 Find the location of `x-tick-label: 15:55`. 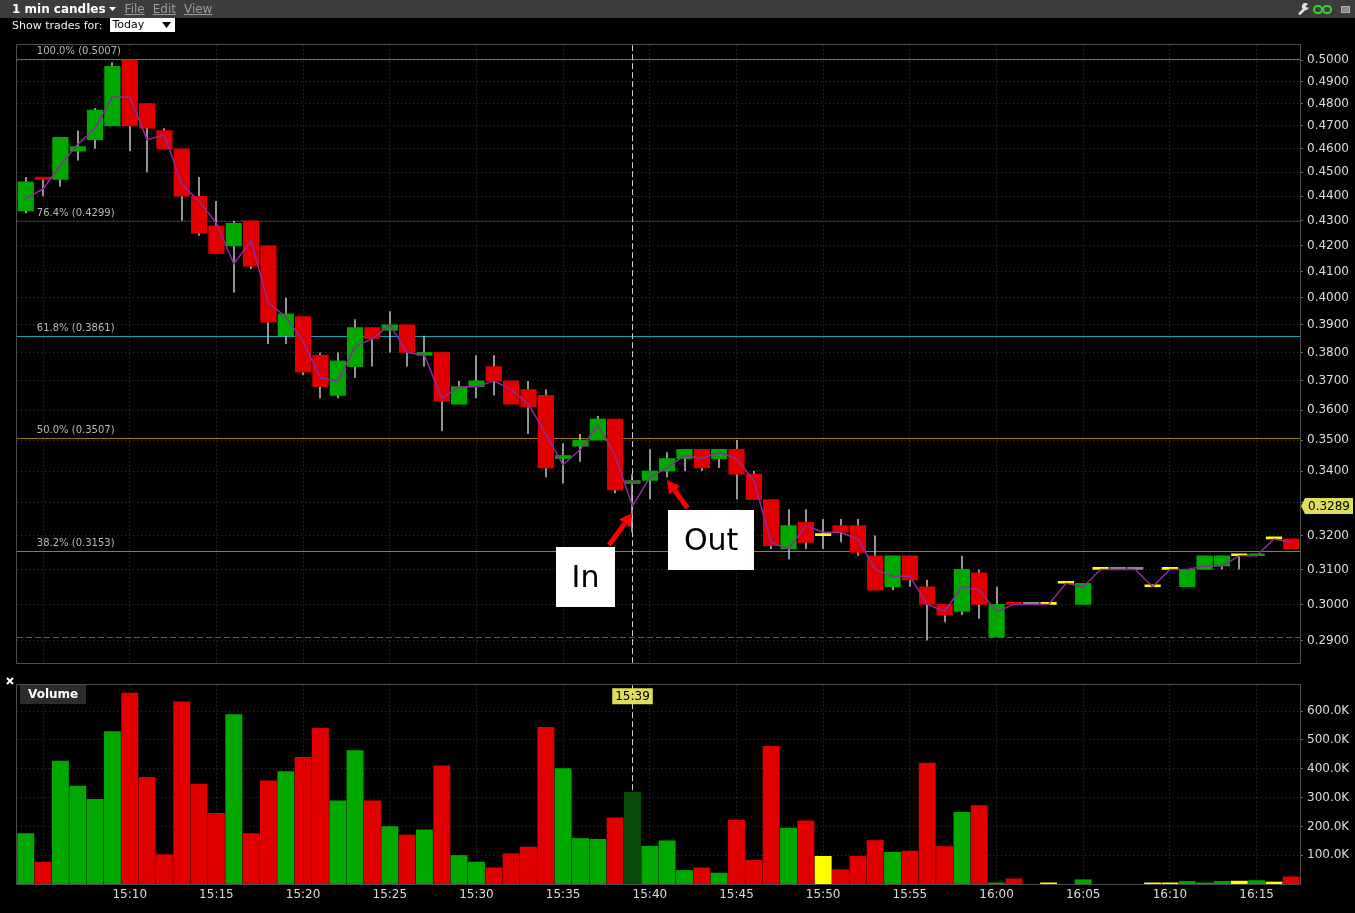

x-tick-label: 15:55 is located at coordinates (910, 894).